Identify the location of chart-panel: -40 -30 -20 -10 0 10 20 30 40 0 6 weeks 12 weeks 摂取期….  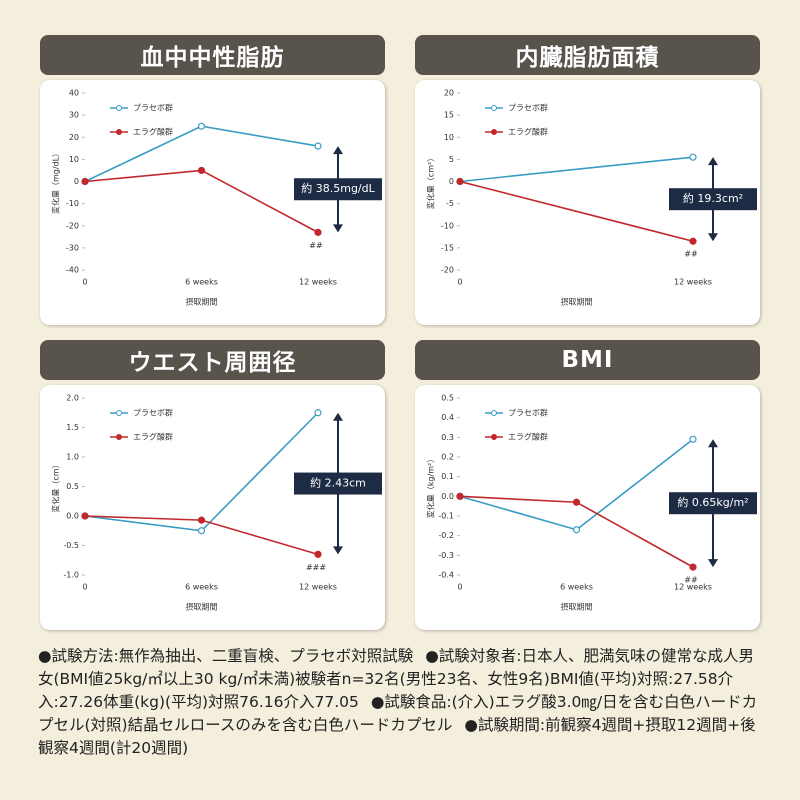
(212, 202).